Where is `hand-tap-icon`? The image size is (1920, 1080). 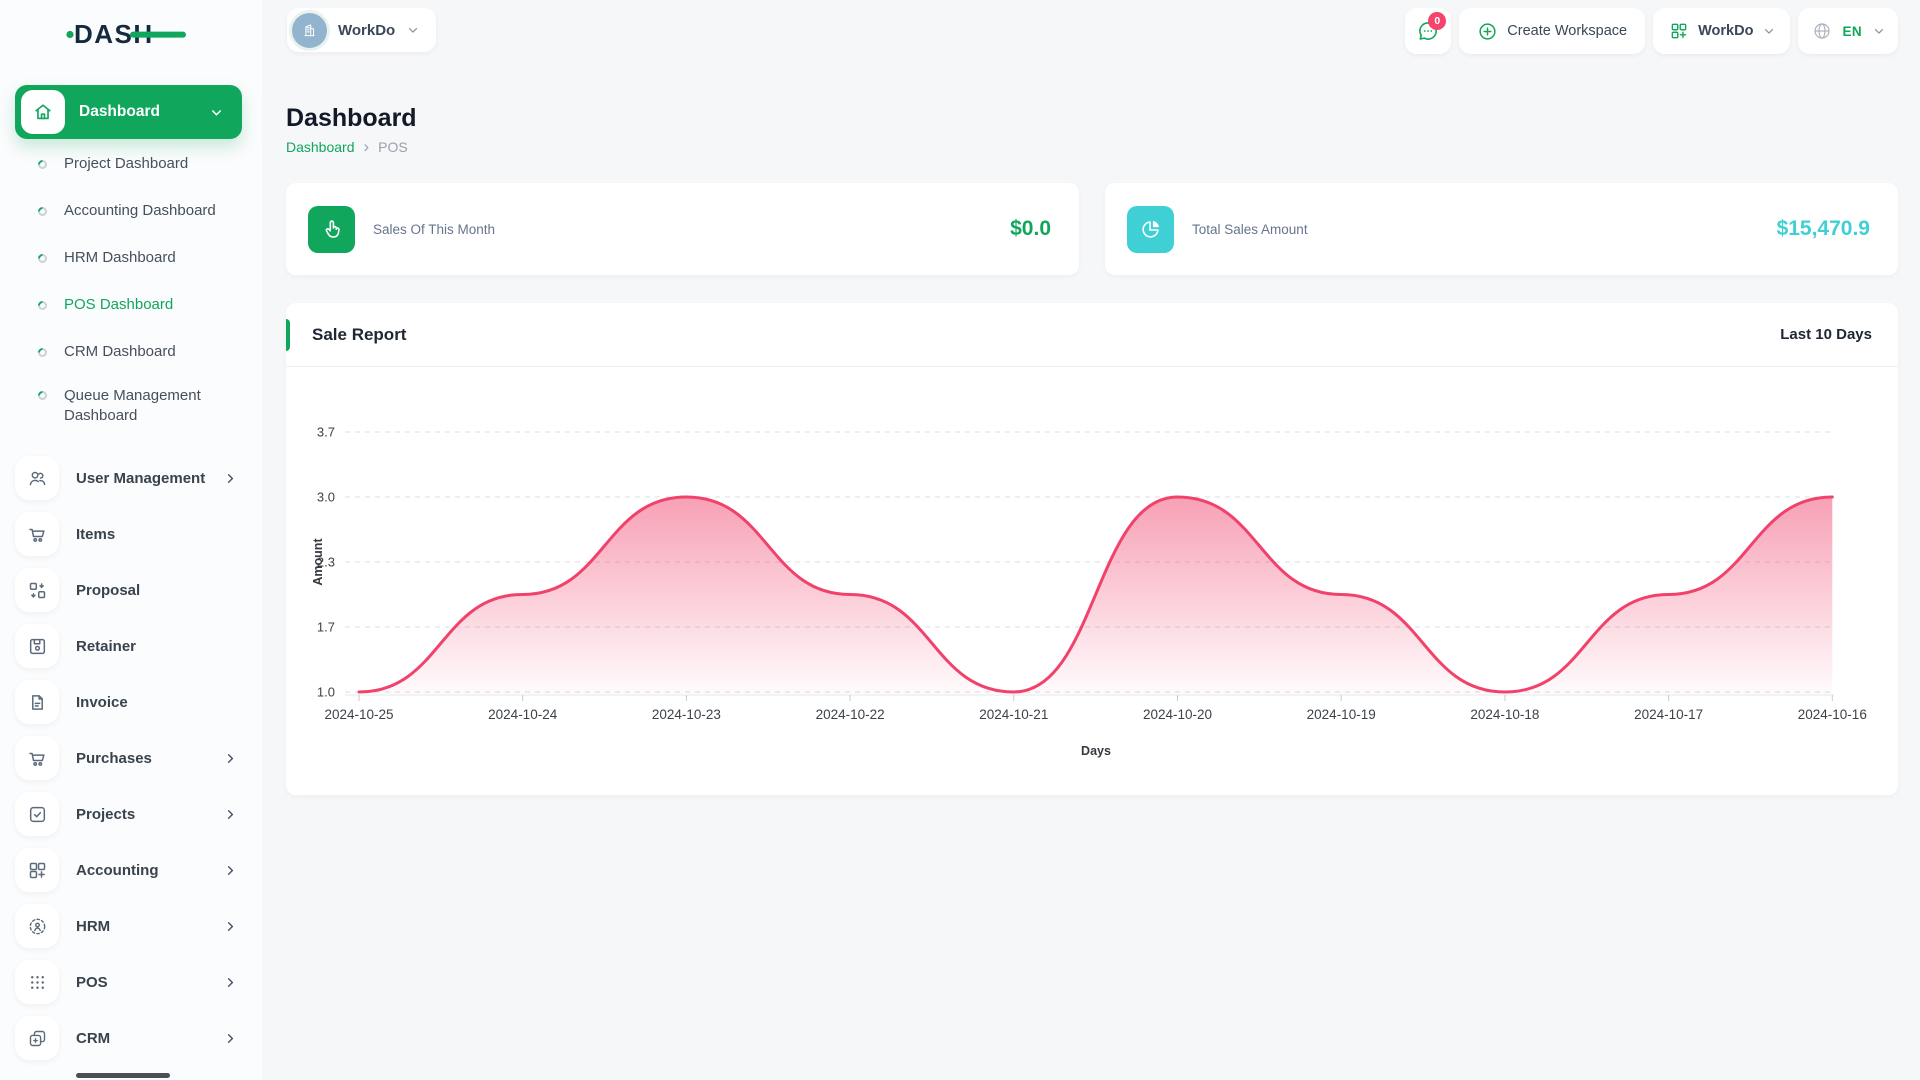
hand-tap-icon is located at coordinates (331, 229).